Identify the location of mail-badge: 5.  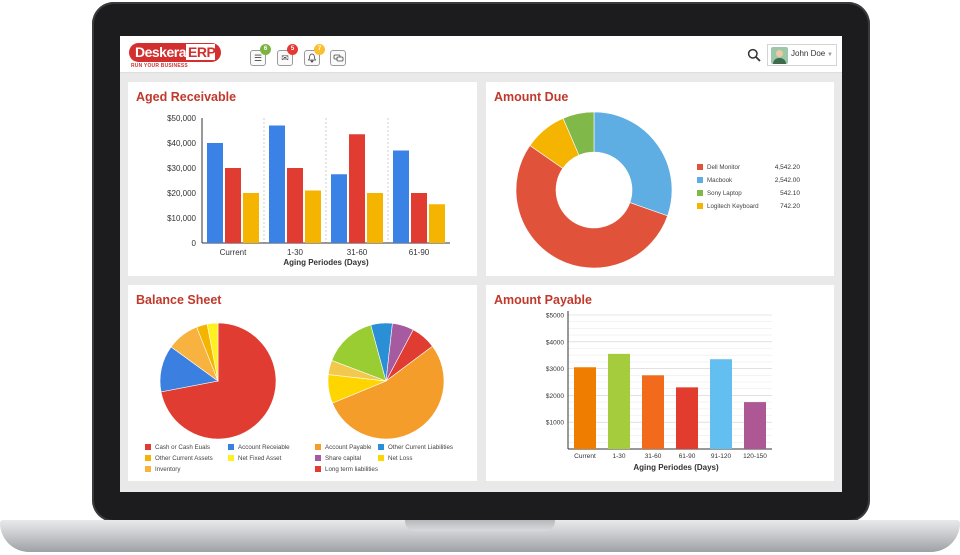
(292, 49).